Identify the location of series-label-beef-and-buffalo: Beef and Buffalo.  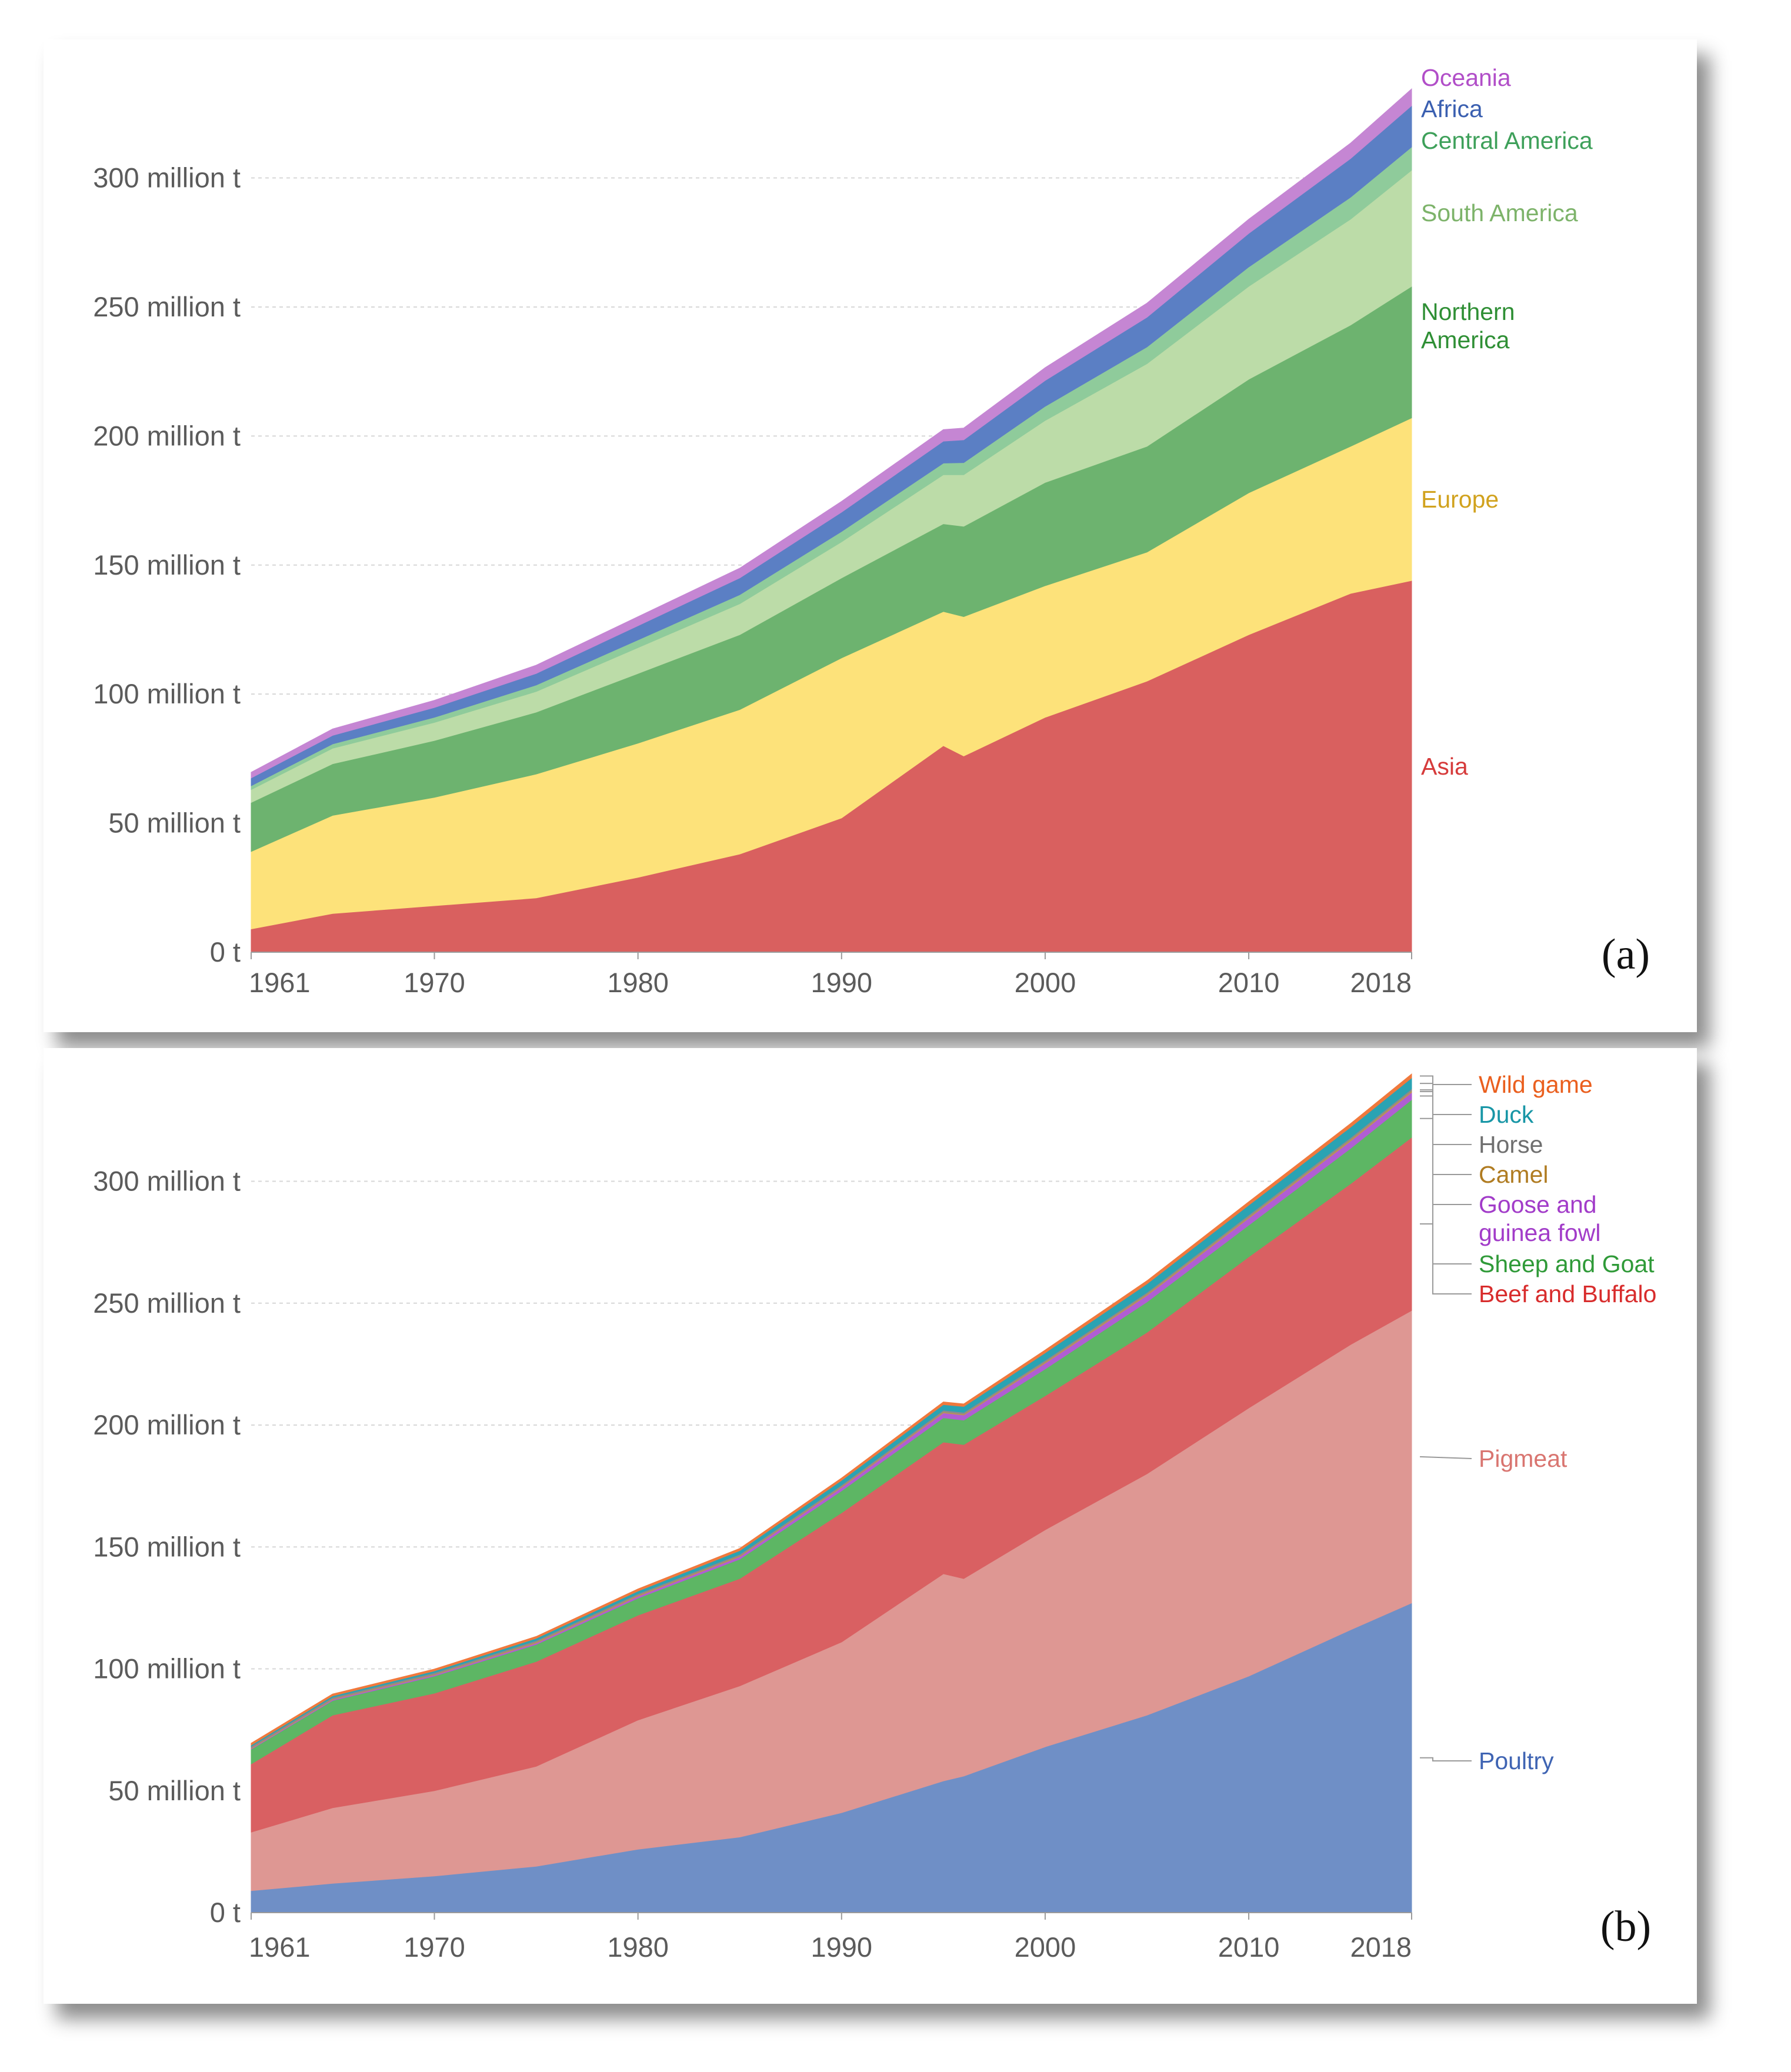
(1567, 1293).